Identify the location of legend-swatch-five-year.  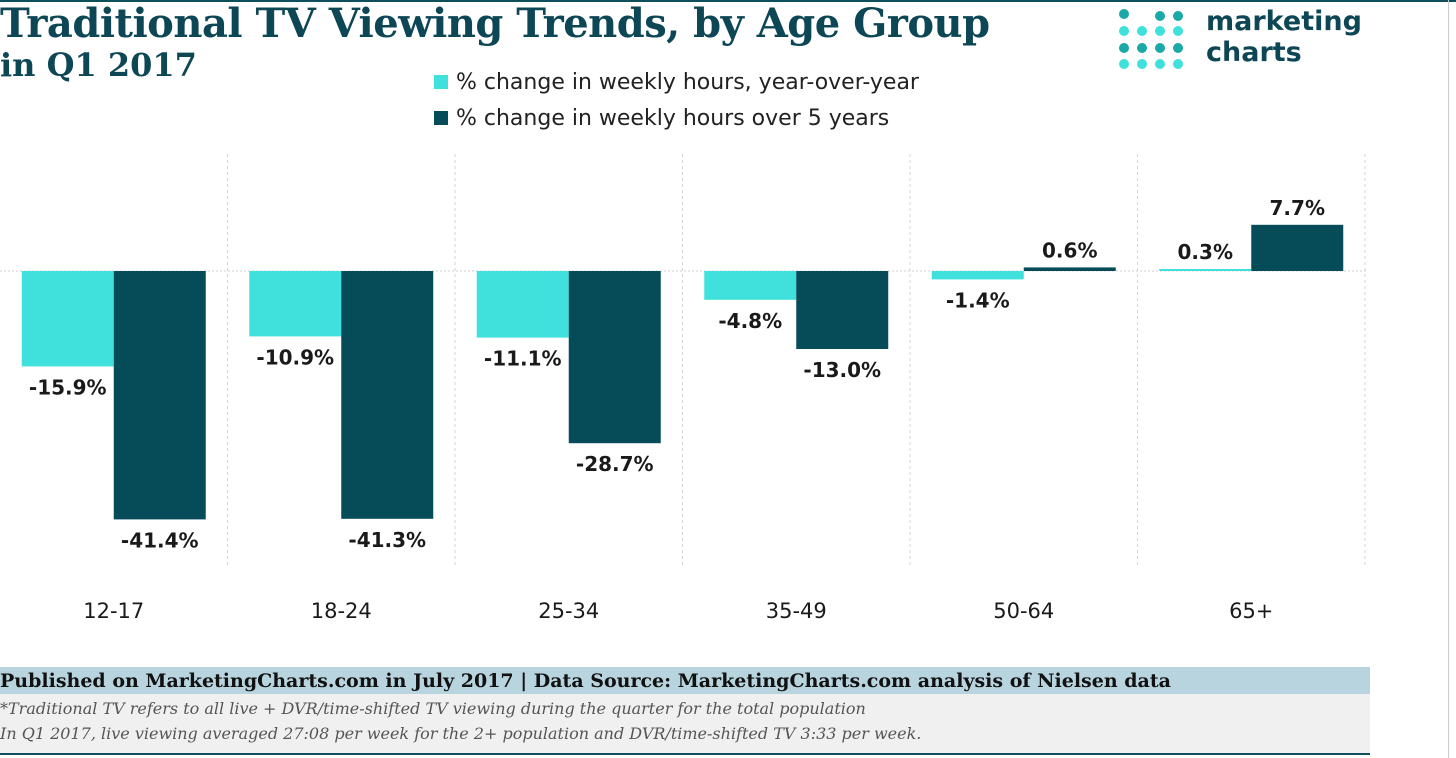
(441, 118).